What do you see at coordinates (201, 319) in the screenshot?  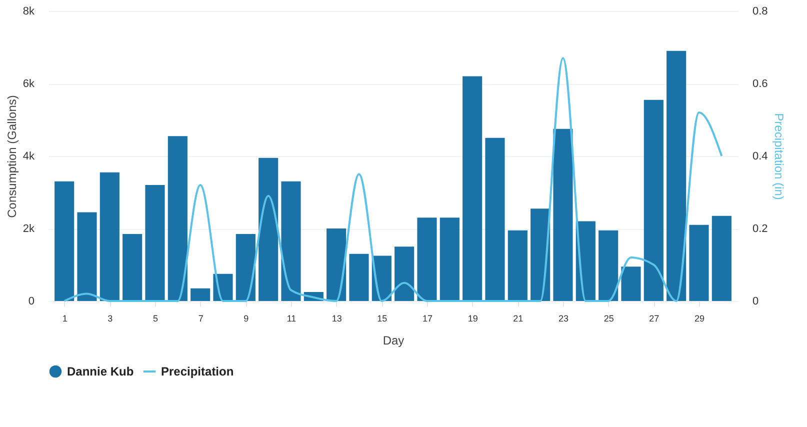 I see `x-tick-label: 7` at bounding box center [201, 319].